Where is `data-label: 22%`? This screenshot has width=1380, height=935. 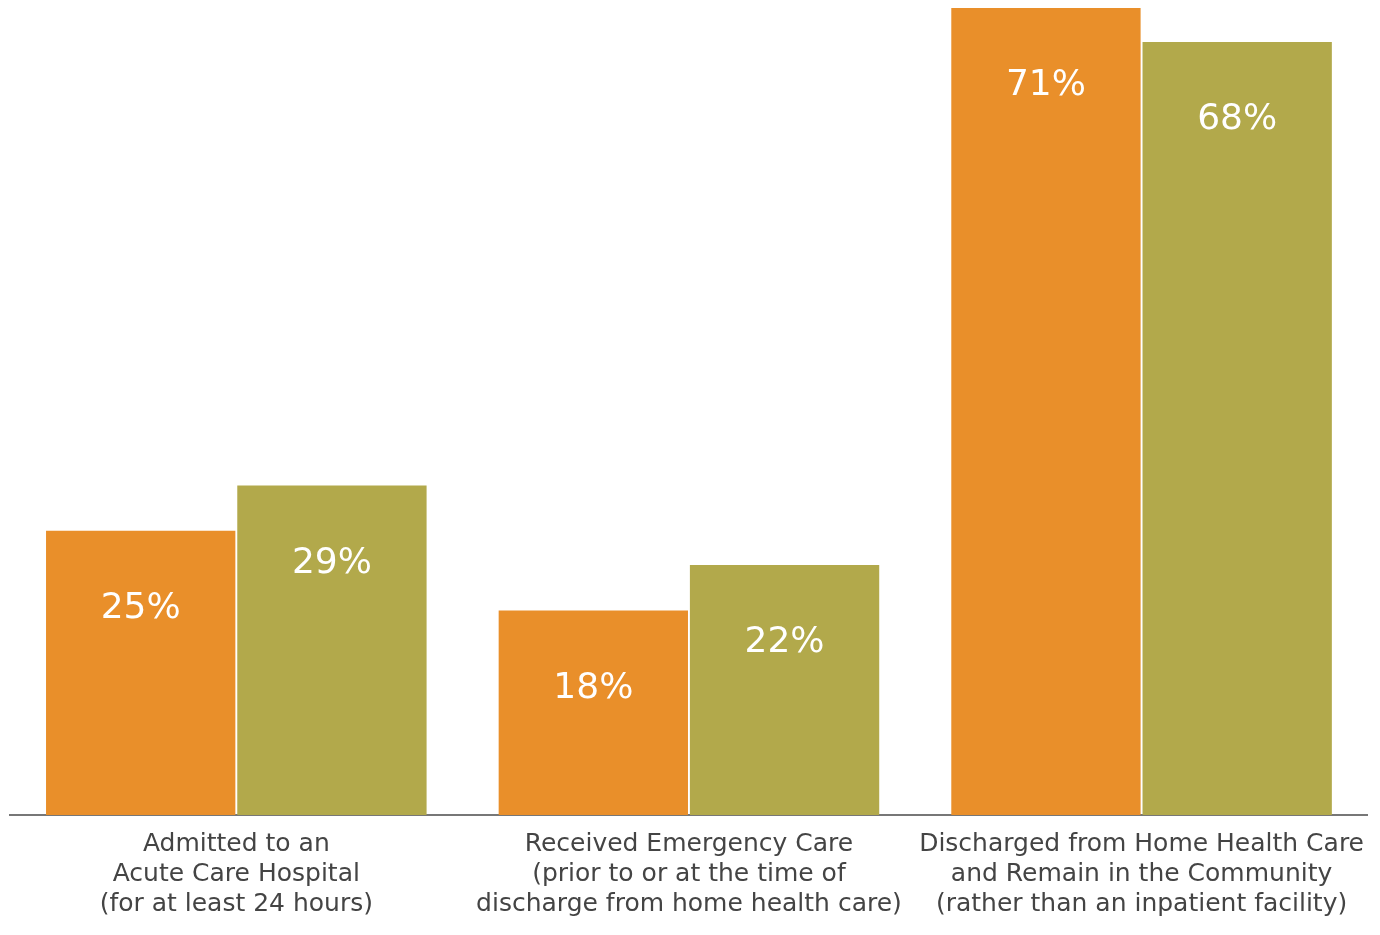
data-label: 22% is located at coordinates (784, 640).